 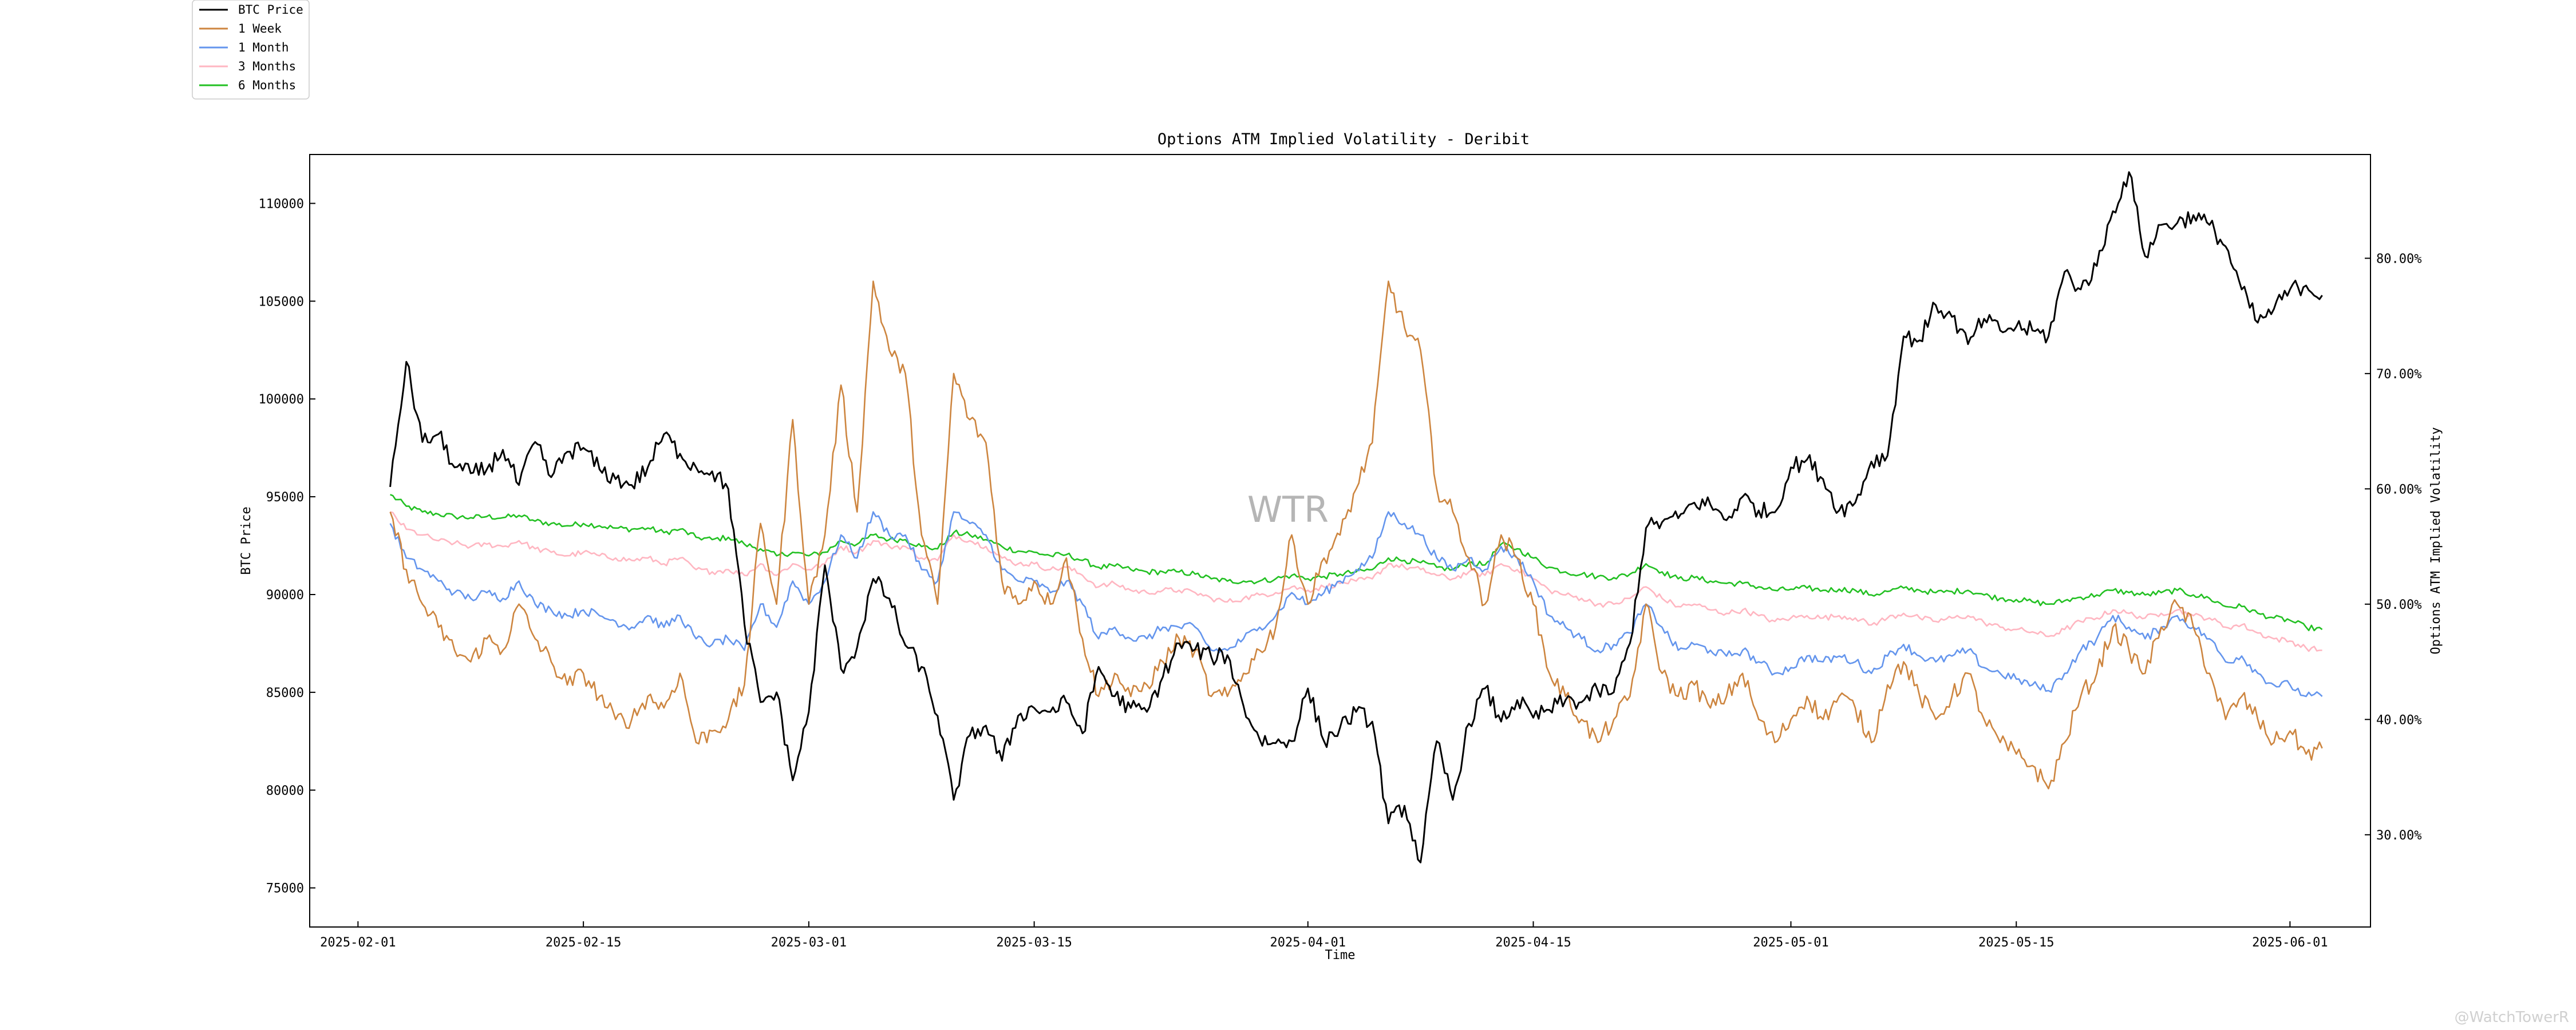 What do you see at coordinates (2398, 374) in the screenshot?
I see `y-right-tick-label: 70.00%` at bounding box center [2398, 374].